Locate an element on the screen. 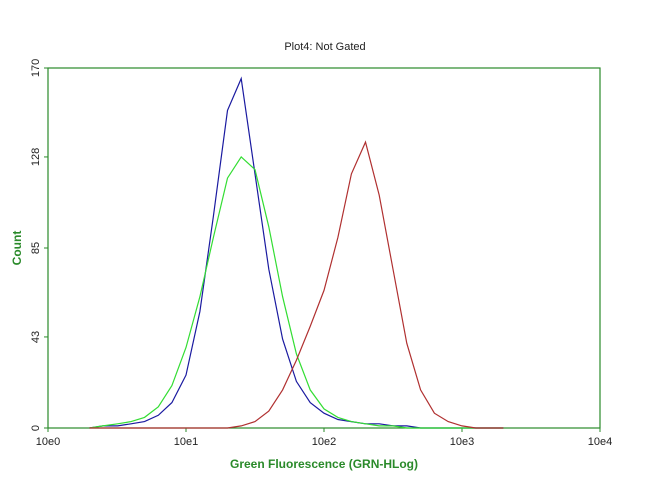 This screenshot has width=650, height=488. y-tick-label: 43 is located at coordinates (36, 337).